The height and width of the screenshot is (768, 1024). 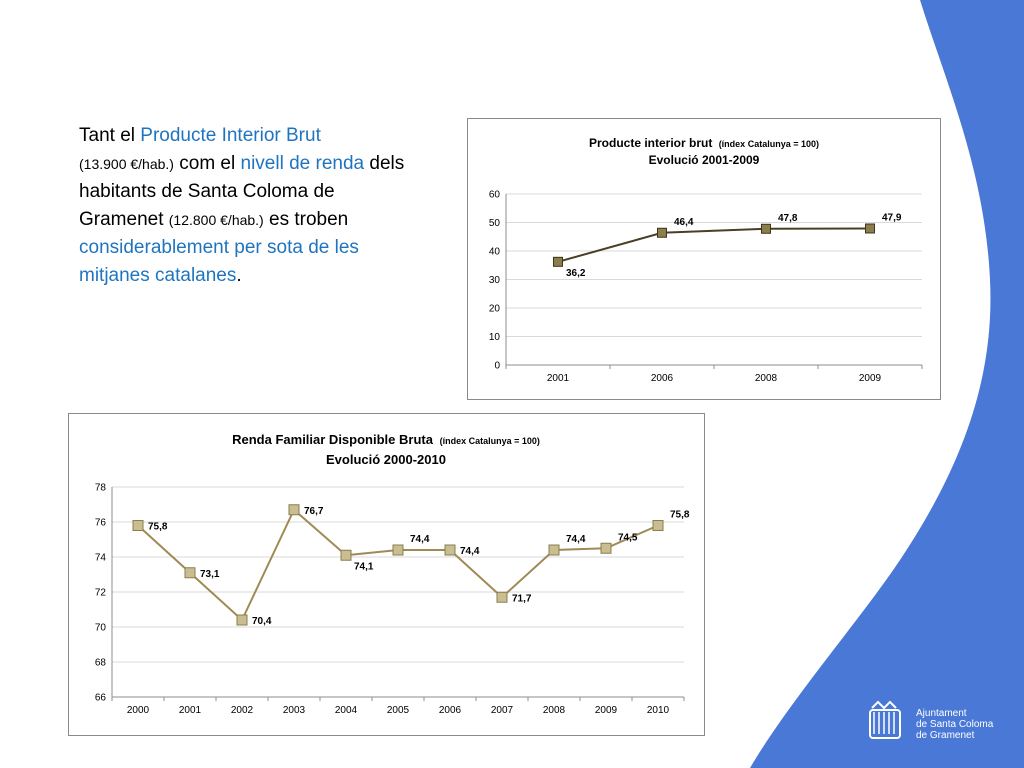 I want to click on pib-data-label: 47,9, so click(x=892, y=217).